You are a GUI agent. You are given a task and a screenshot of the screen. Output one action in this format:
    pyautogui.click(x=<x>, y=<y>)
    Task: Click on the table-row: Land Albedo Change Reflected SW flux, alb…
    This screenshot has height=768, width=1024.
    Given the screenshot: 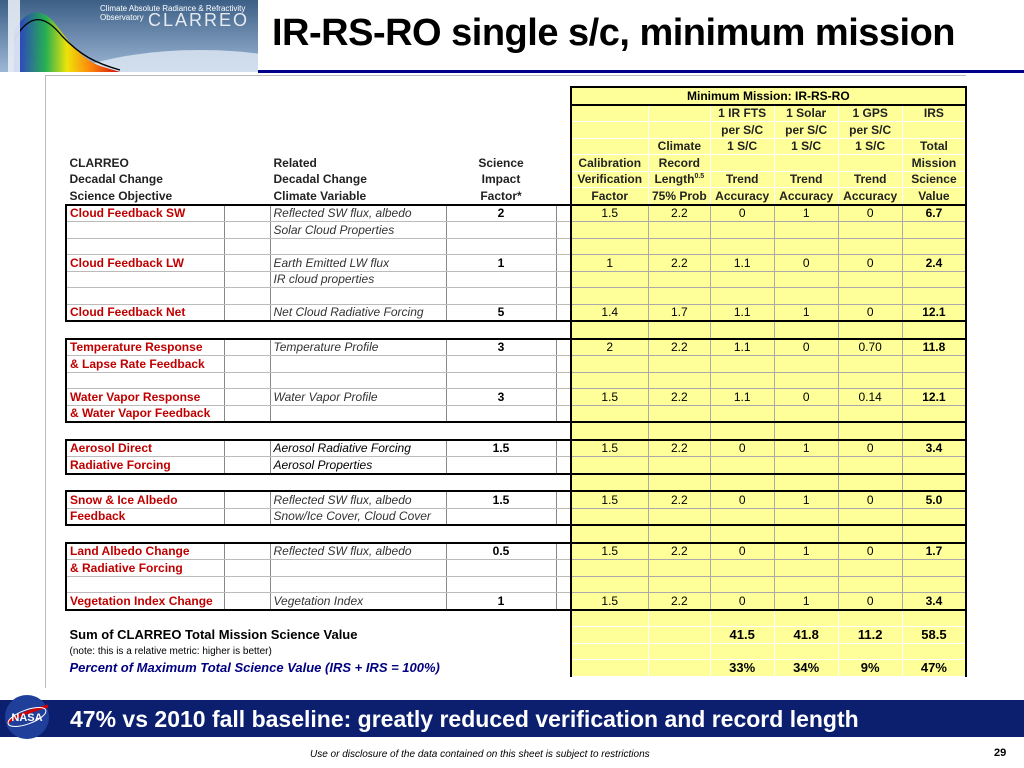 What is the action you would take?
    pyautogui.click(x=516, y=550)
    